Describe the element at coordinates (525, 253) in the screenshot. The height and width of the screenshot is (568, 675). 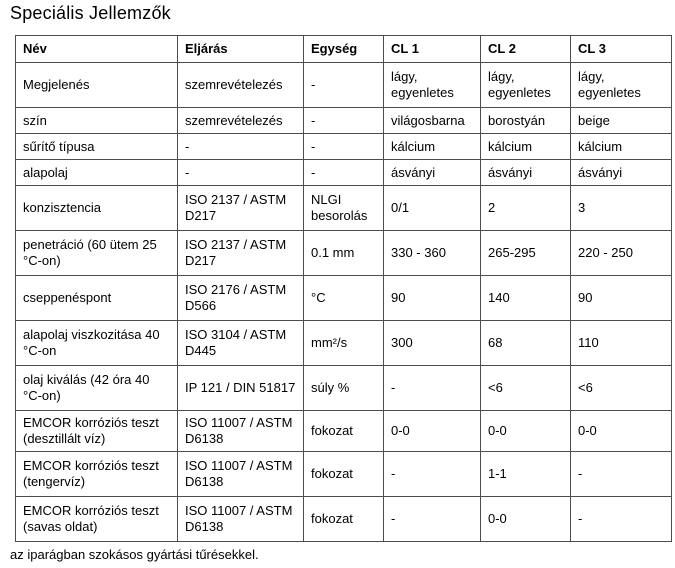
I see `table-cell: 265-295` at that location.